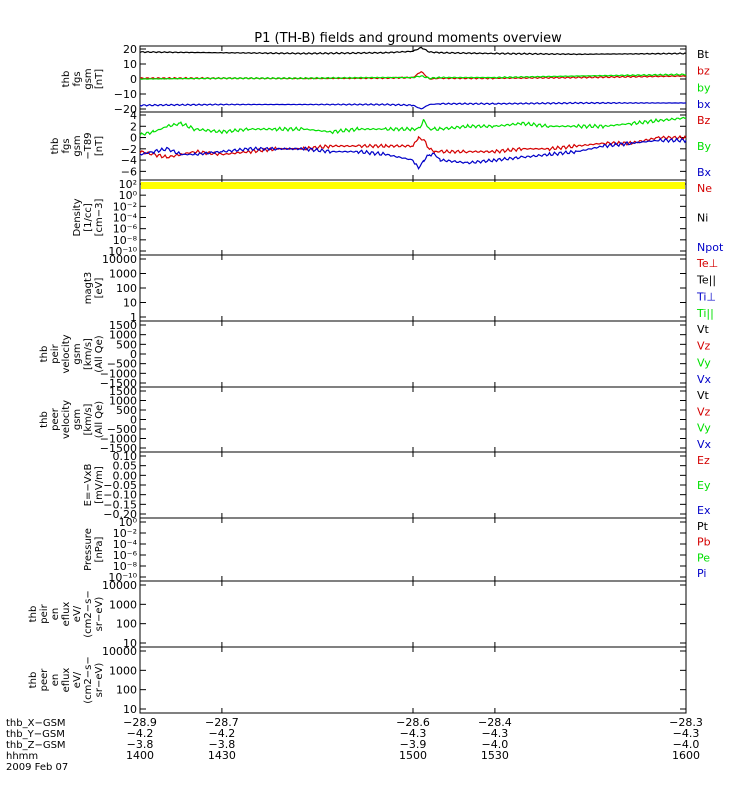 This screenshot has height=800, width=750. I want to click on series-By, so click(413, 126).